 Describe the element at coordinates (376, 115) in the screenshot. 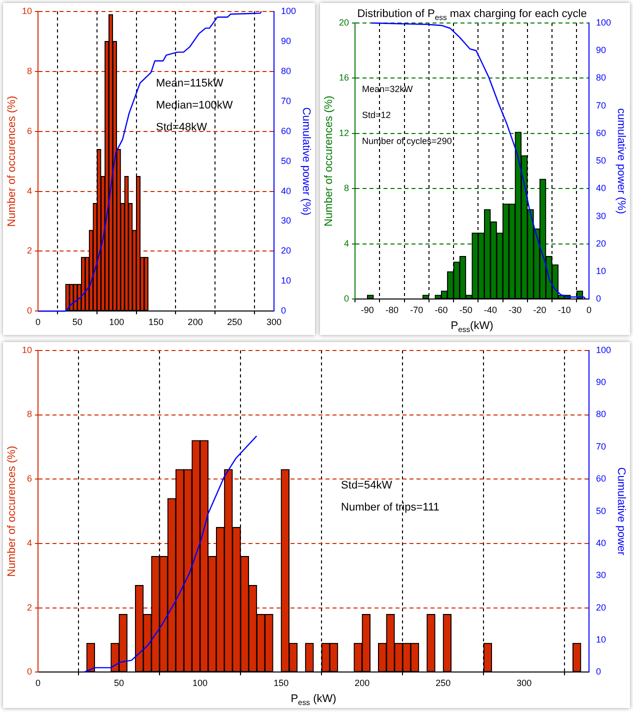

I see `annotation: Std=12` at that location.